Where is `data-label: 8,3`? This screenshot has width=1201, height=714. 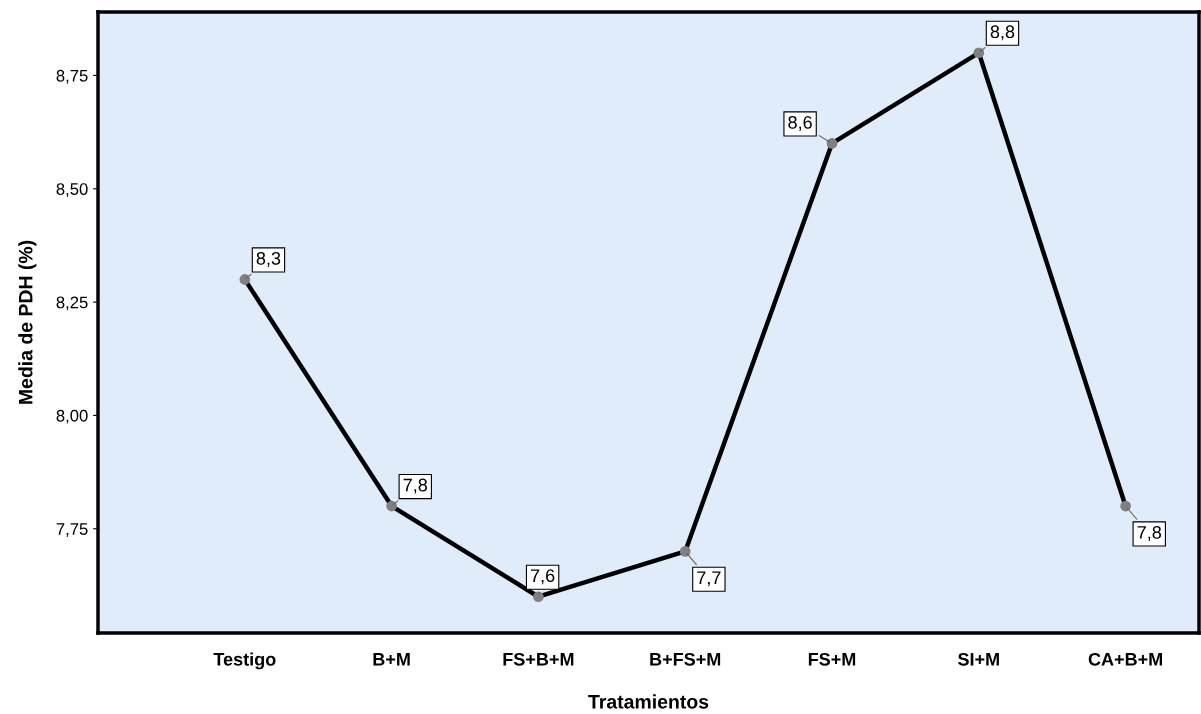
data-label: 8,3 is located at coordinates (268, 259).